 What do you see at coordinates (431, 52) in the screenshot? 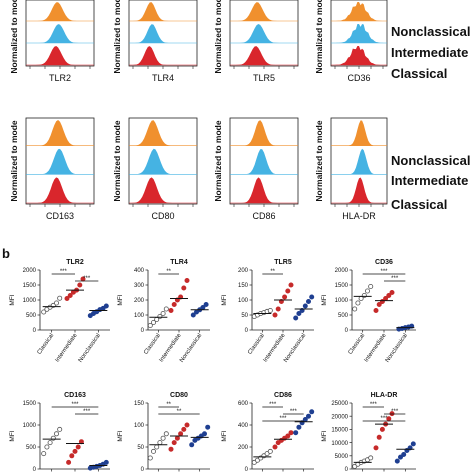
I see `legend-top: Nonclassical Intermediate Classical` at bounding box center [431, 52].